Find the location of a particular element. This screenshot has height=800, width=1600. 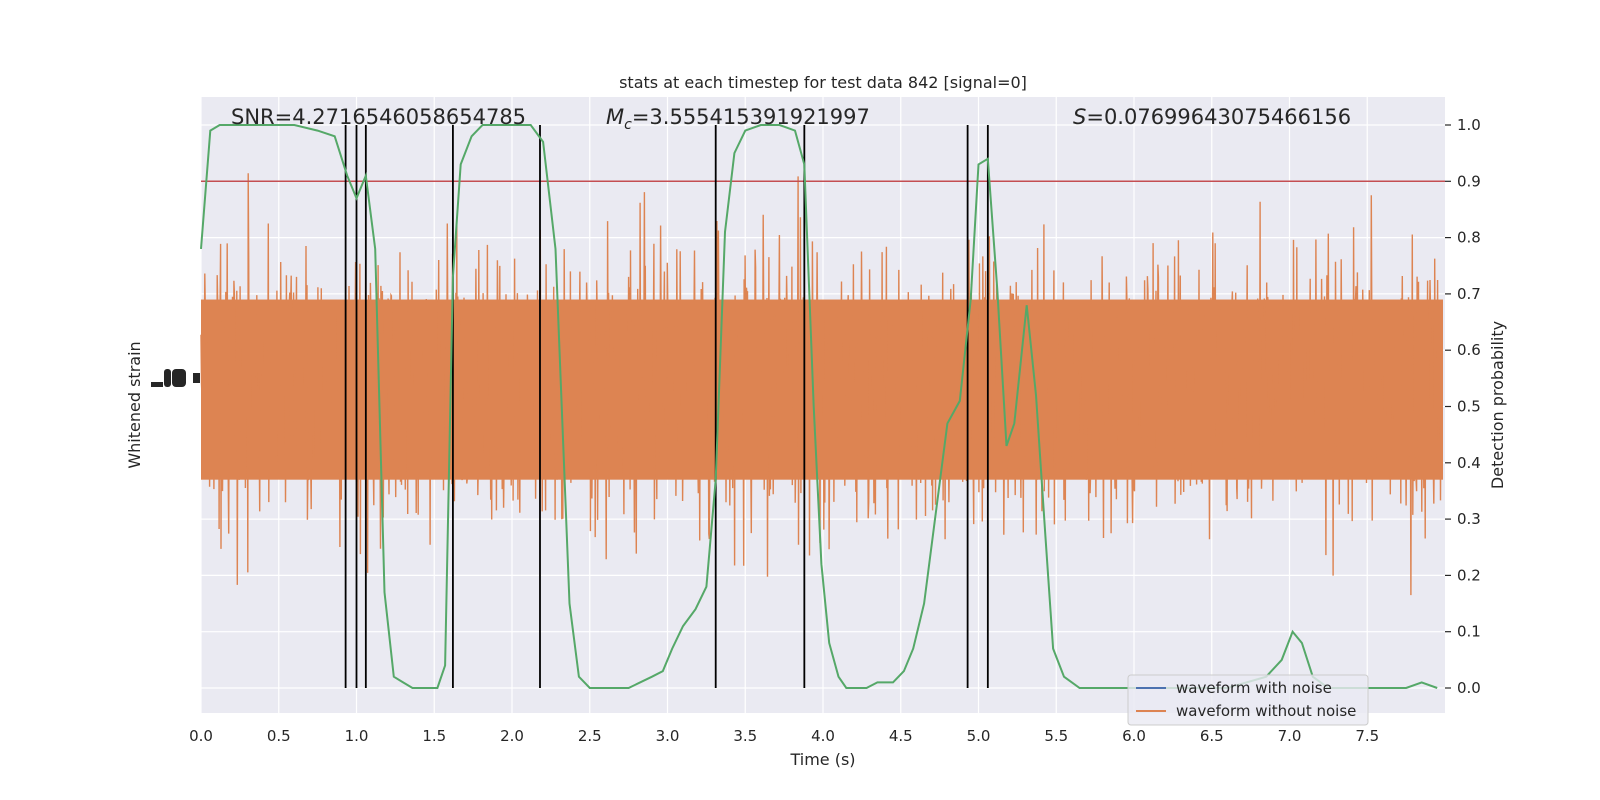

x-tick-label: 4.0 is located at coordinates (823, 736).